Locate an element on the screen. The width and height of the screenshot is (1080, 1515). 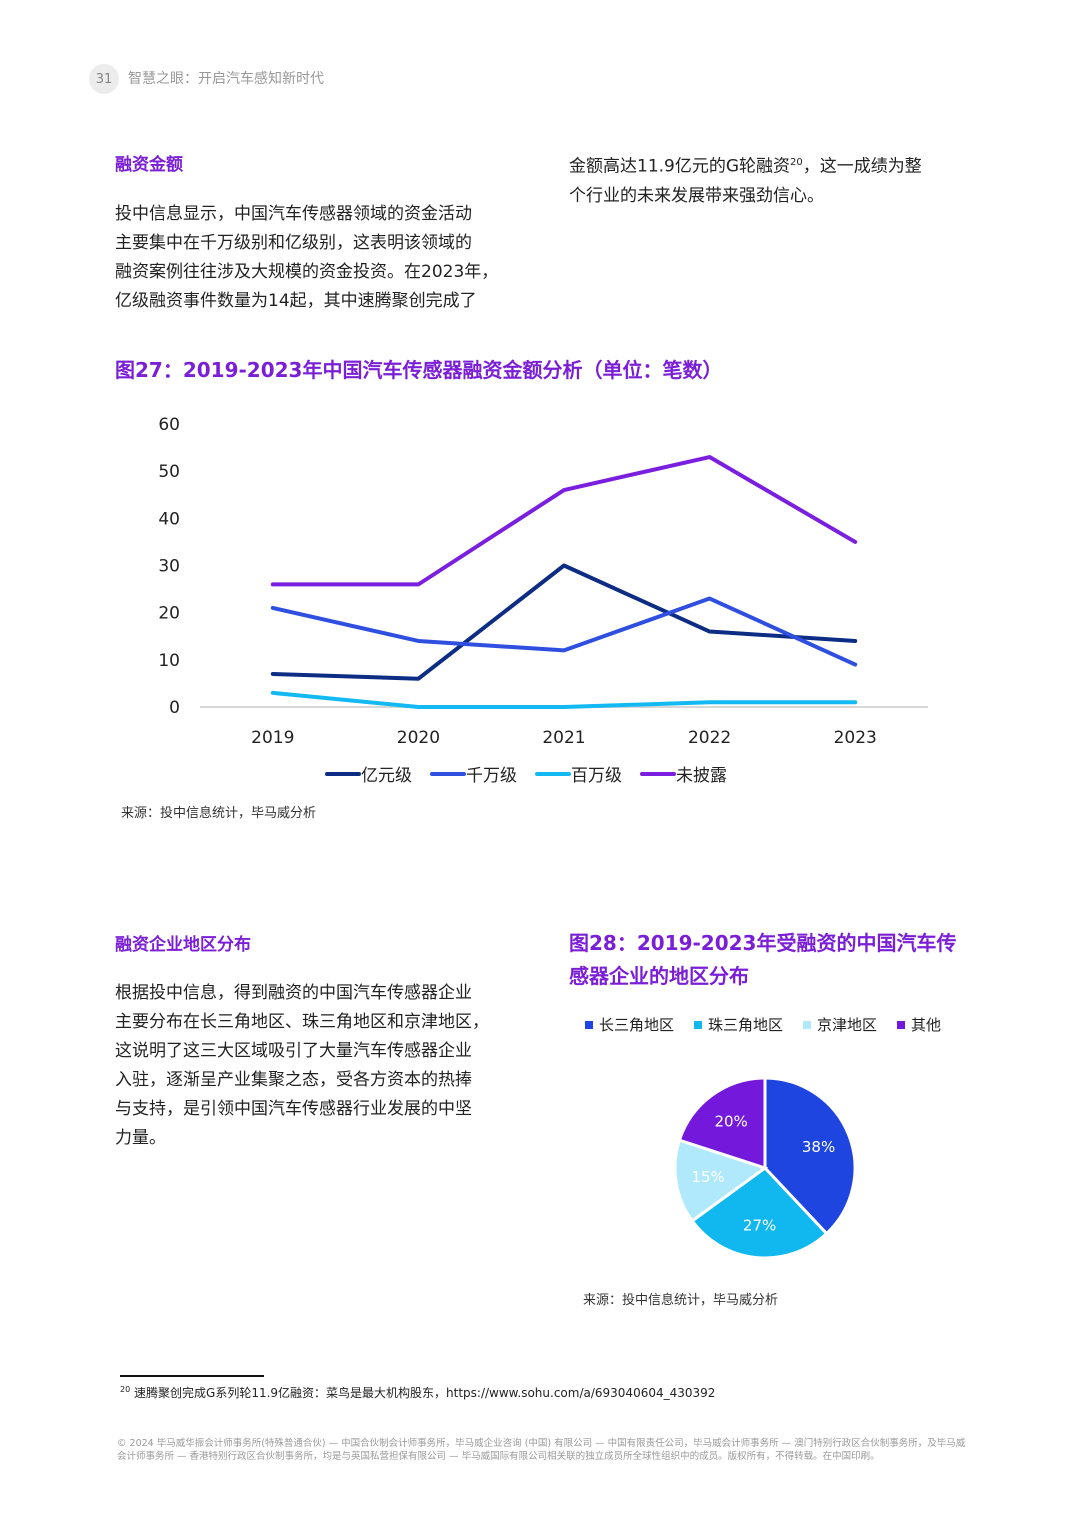
para-line: 个行业的未来发展带来强劲信心。 is located at coordinates (696, 195).